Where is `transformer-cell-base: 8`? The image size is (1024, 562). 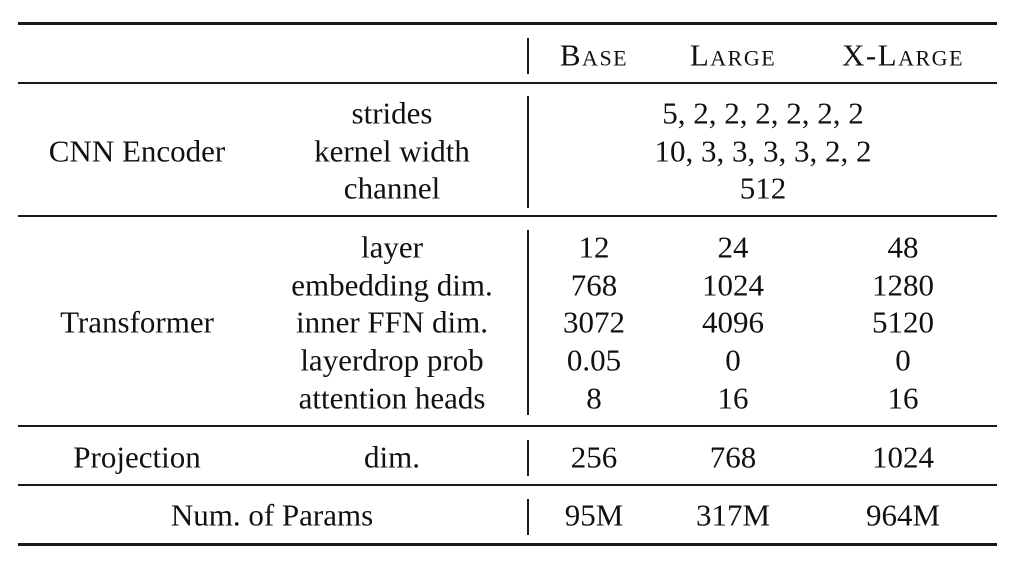 transformer-cell-base: 8 is located at coordinates (594, 398).